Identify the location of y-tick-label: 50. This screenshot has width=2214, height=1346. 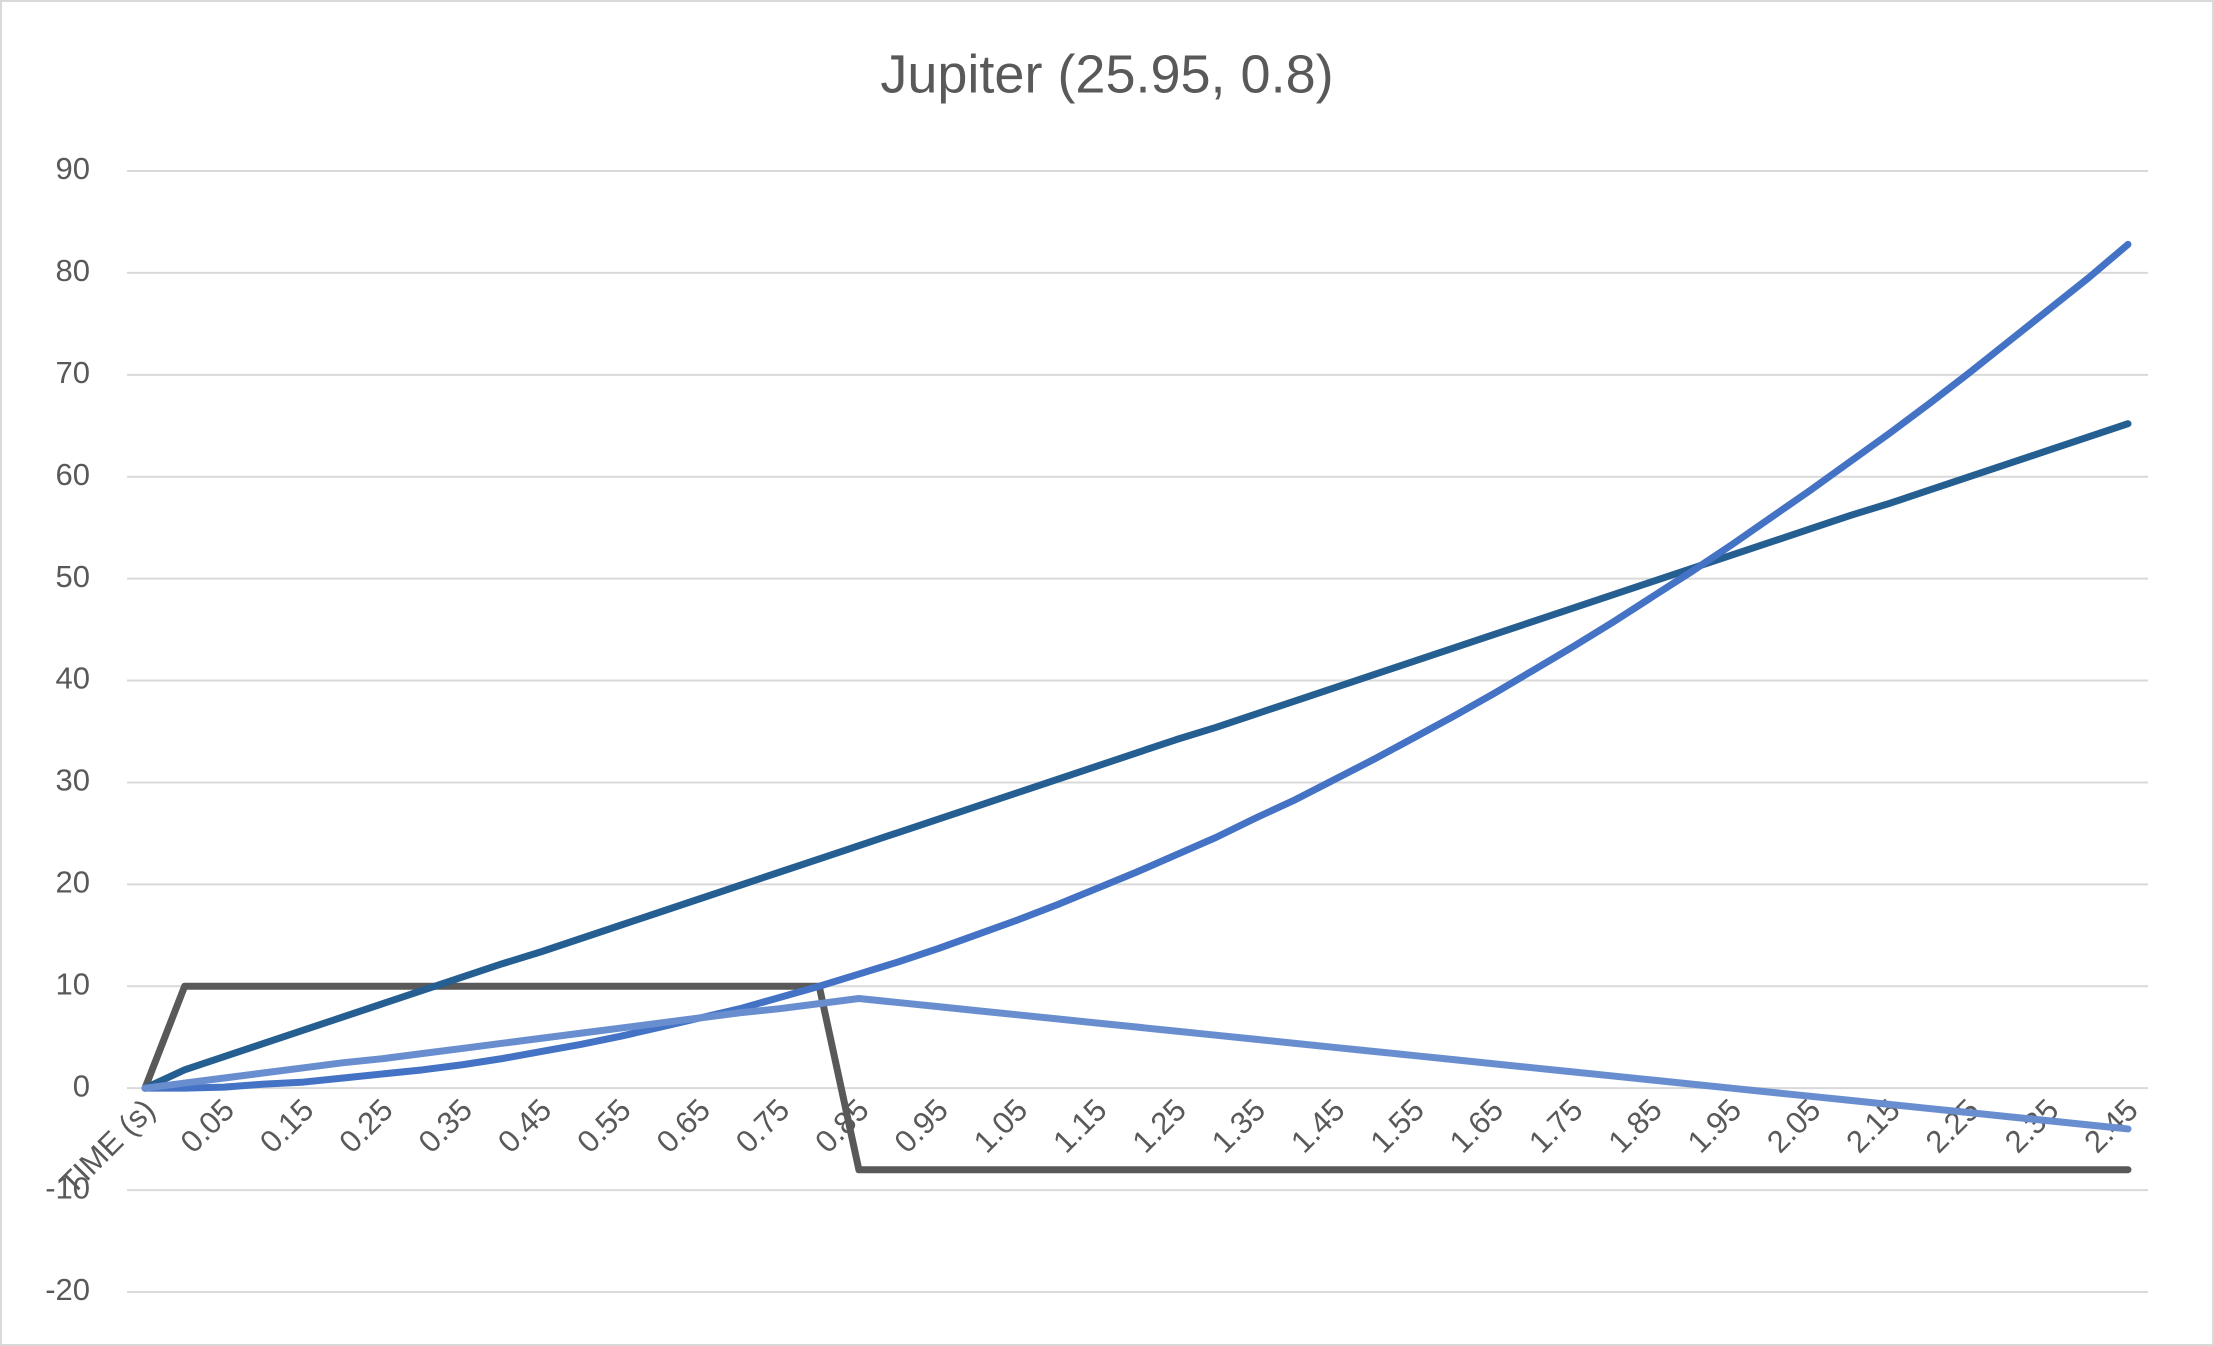
(73, 576).